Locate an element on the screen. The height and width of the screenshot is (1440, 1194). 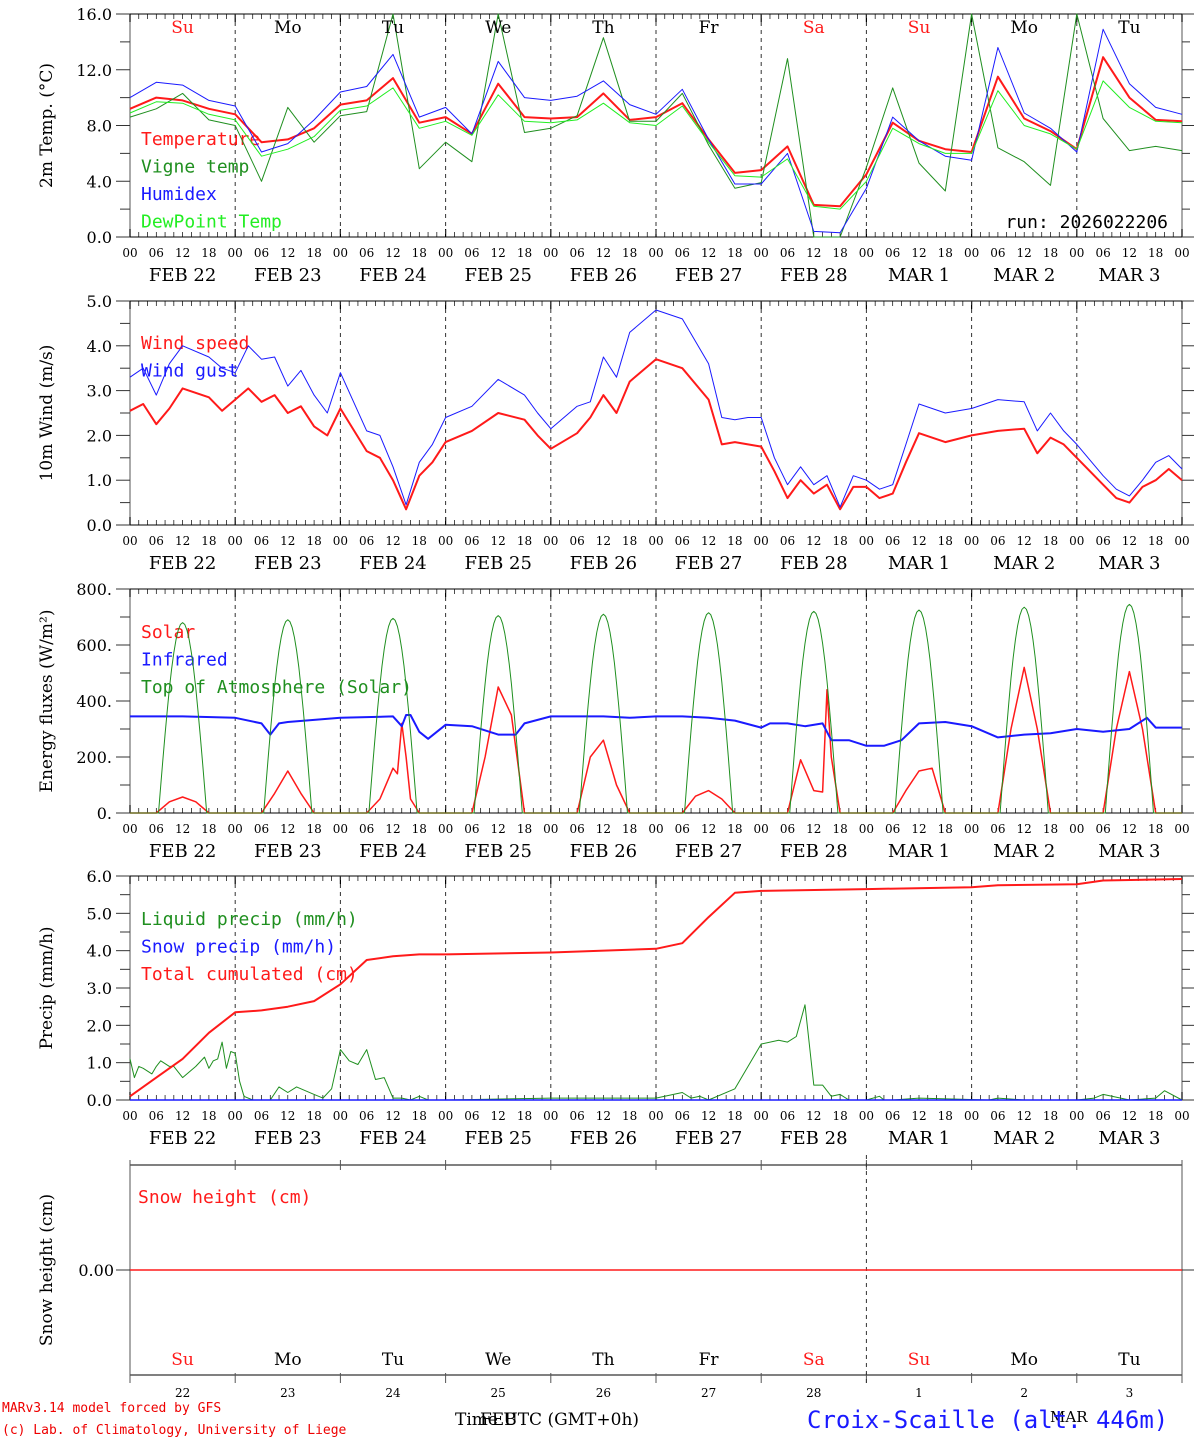
day-number-label: 25 is located at coordinates (498, 1393).